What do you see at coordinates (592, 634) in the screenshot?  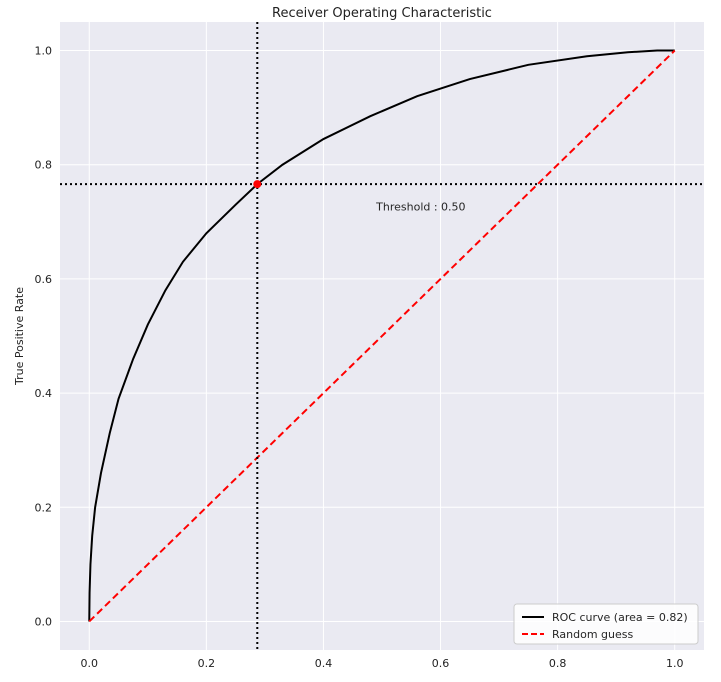 I see `legend-label-random: Random guess` at bounding box center [592, 634].